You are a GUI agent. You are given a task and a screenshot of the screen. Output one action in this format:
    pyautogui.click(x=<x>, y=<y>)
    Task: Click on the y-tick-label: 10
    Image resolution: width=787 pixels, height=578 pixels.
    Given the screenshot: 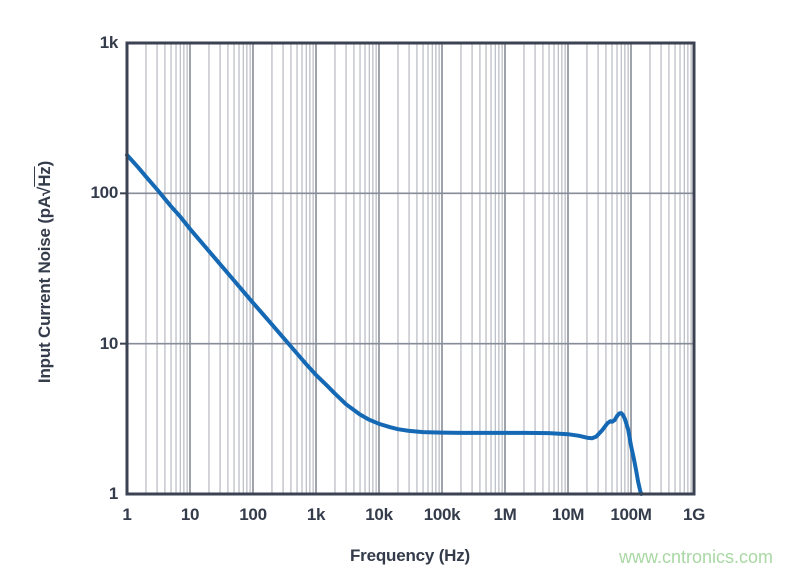 What is the action you would take?
    pyautogui.click(x=109, y=343)
    